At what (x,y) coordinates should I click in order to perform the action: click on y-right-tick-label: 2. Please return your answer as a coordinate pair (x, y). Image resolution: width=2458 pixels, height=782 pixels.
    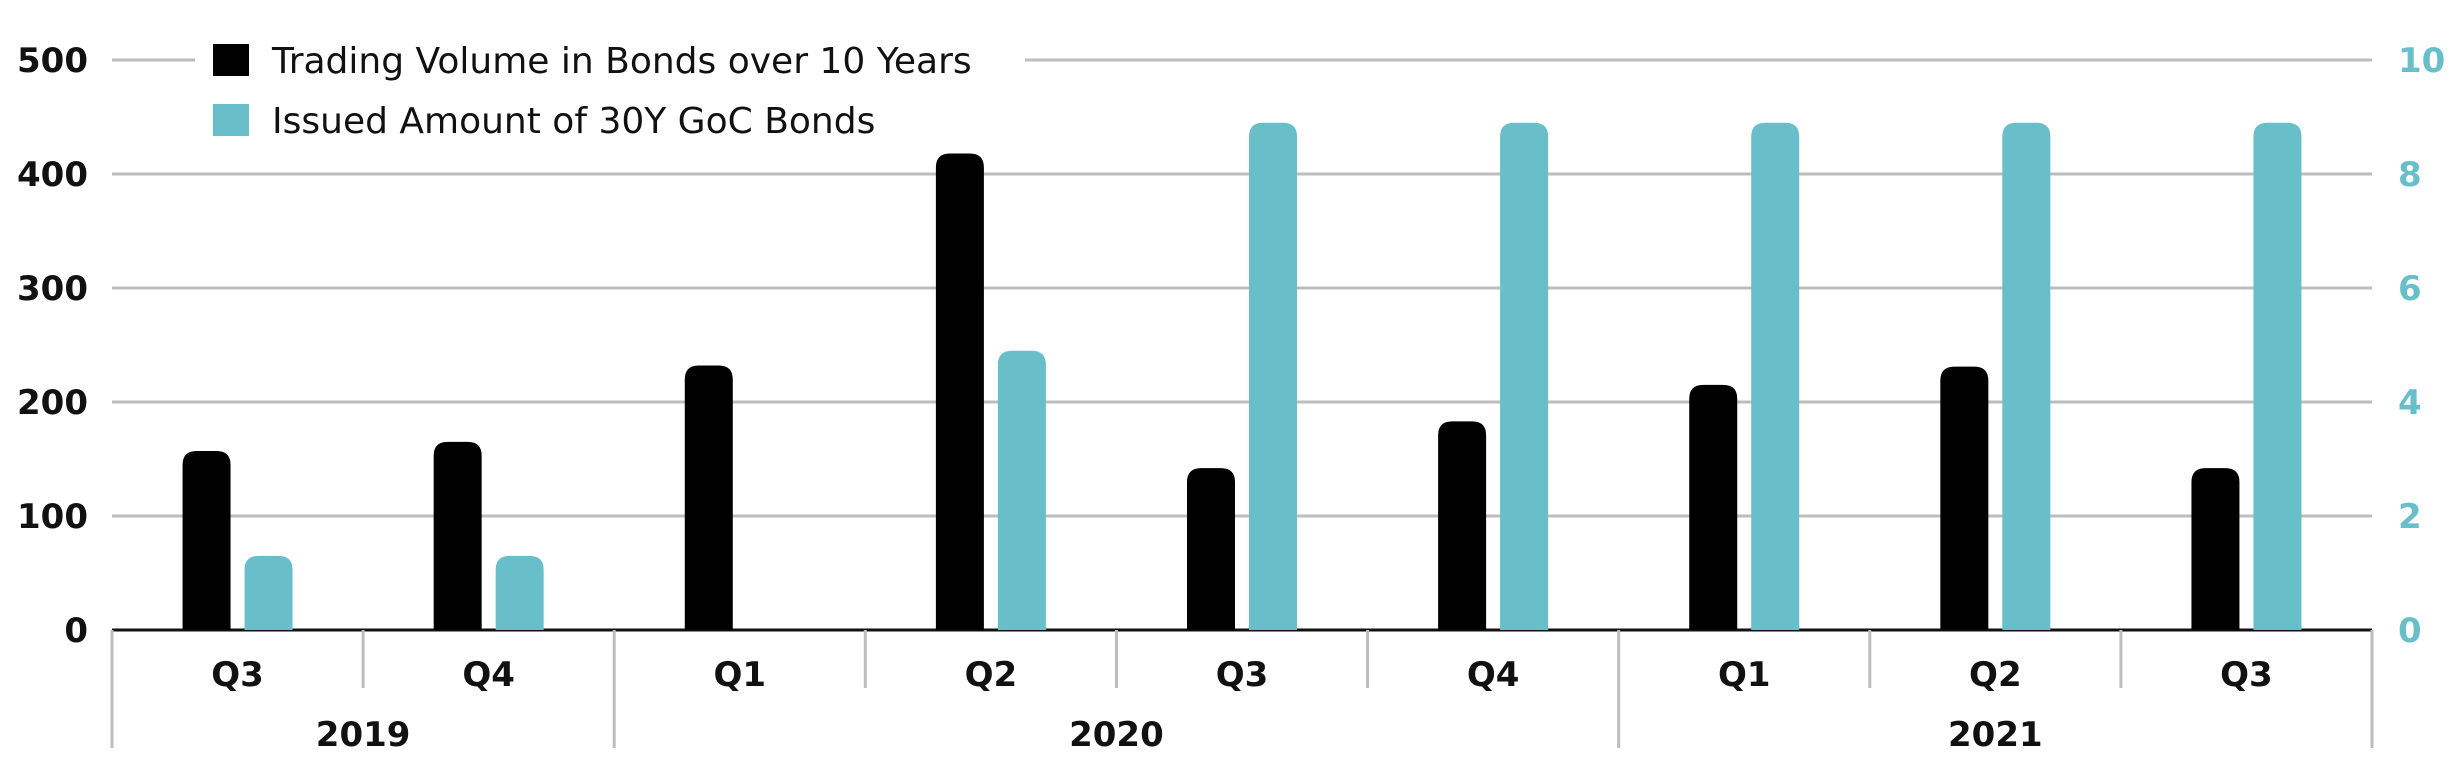
    Looking at the image, I should click on (2410, 517).